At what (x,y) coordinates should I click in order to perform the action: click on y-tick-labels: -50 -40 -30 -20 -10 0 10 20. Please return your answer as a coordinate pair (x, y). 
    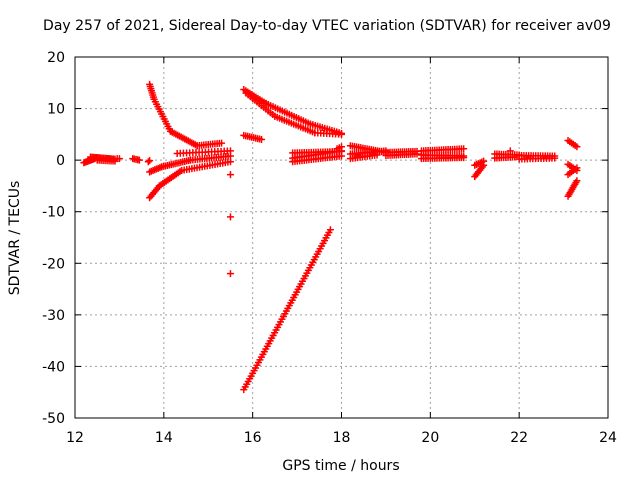
    Looking at the image, I should click on (53, 238).